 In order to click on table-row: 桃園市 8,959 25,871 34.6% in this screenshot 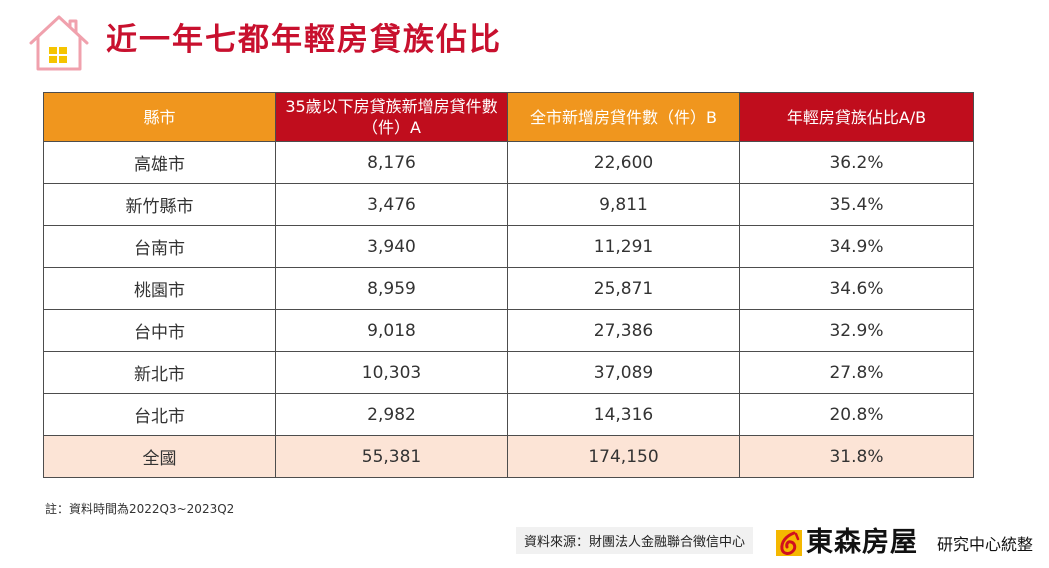, I will do `click(508, 288)`.